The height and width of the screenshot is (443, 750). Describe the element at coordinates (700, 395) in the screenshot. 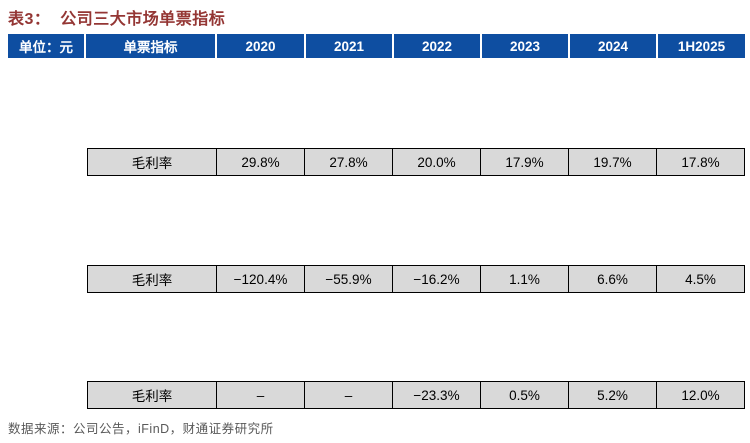

I see `value-cell: 12.0%` at that location.